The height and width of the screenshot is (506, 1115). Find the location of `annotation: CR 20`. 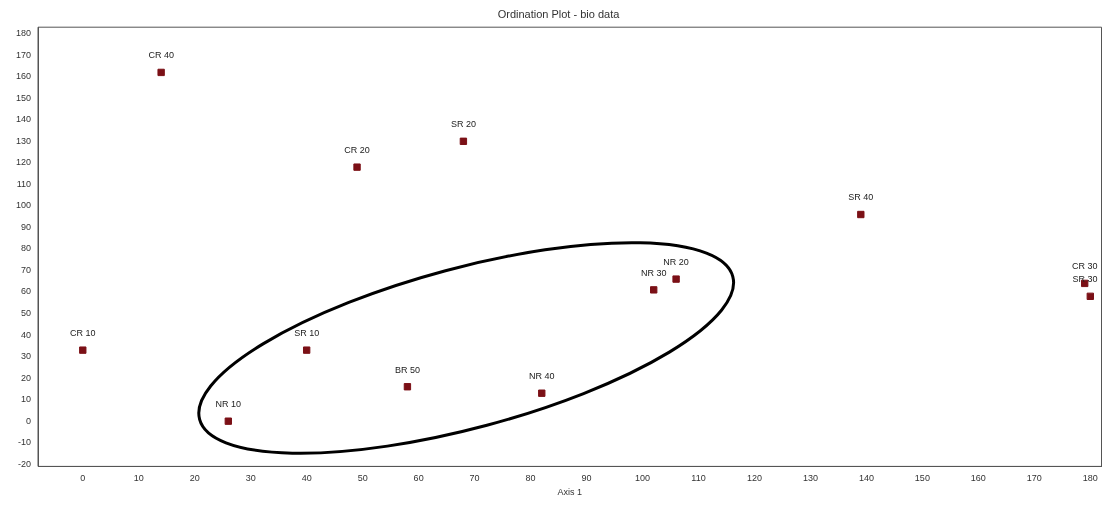

annotation: CR 20 is located at coordinates (357, 150).